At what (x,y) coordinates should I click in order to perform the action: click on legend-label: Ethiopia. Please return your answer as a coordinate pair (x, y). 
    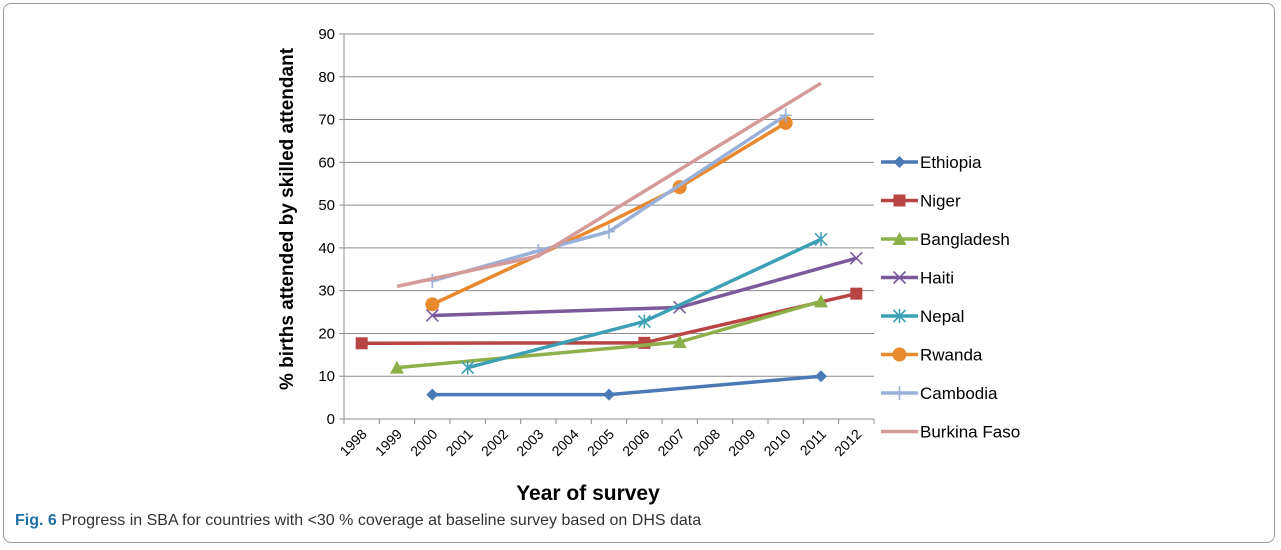
    Looking at the image, I should click on (951, 162).